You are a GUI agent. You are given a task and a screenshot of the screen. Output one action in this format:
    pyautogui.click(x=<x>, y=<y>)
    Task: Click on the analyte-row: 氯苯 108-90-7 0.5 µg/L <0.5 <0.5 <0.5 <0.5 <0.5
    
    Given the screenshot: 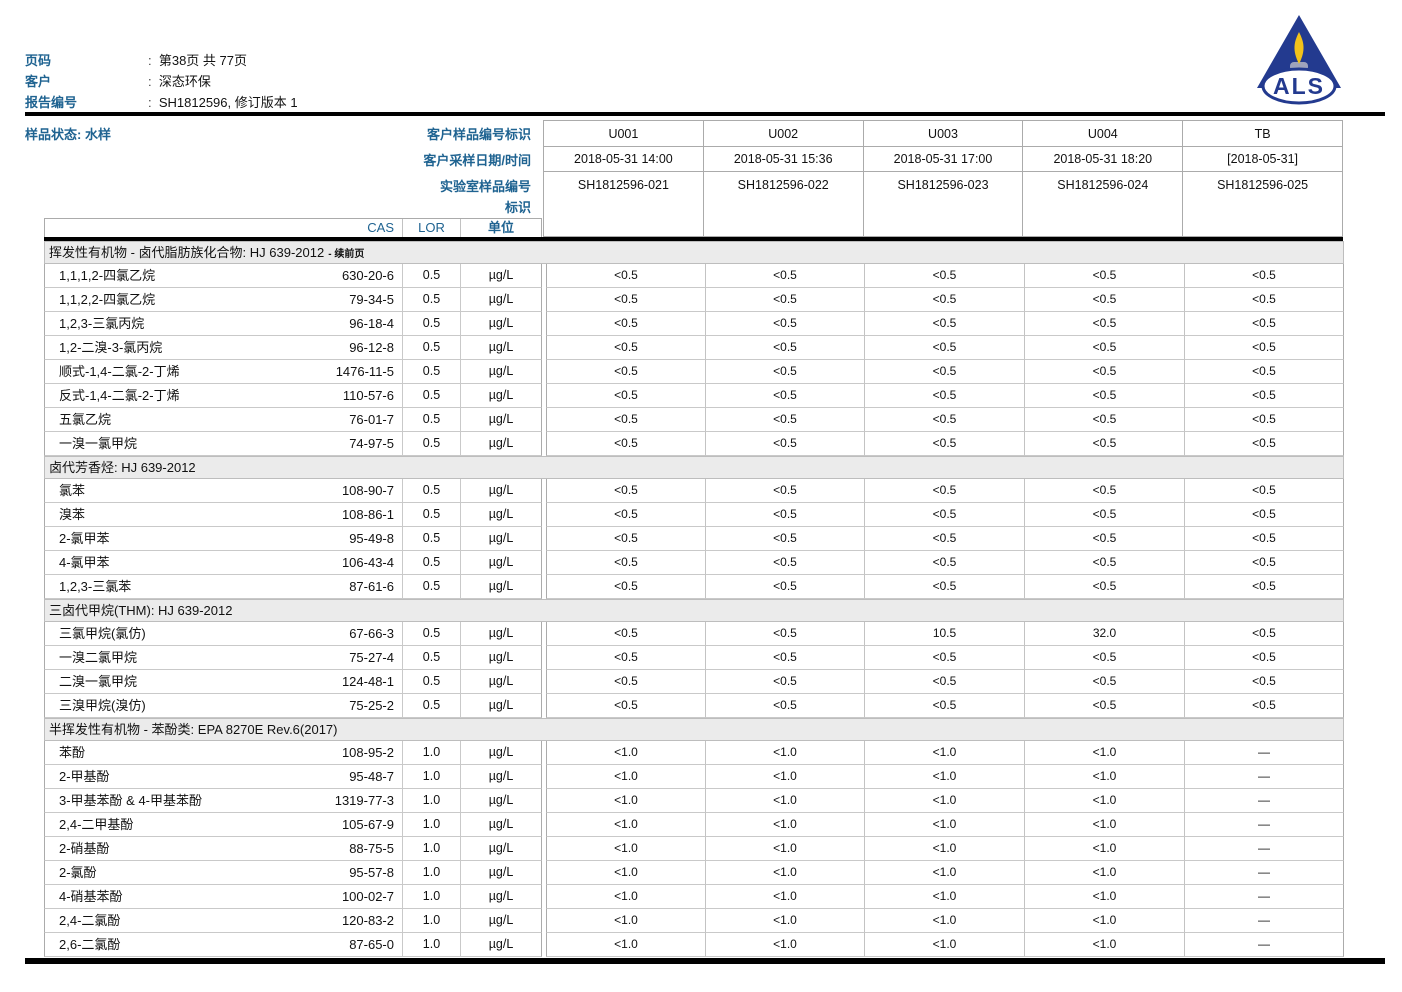 What is the action you would take?
    pyautogui.click(x=694, y=491)
    